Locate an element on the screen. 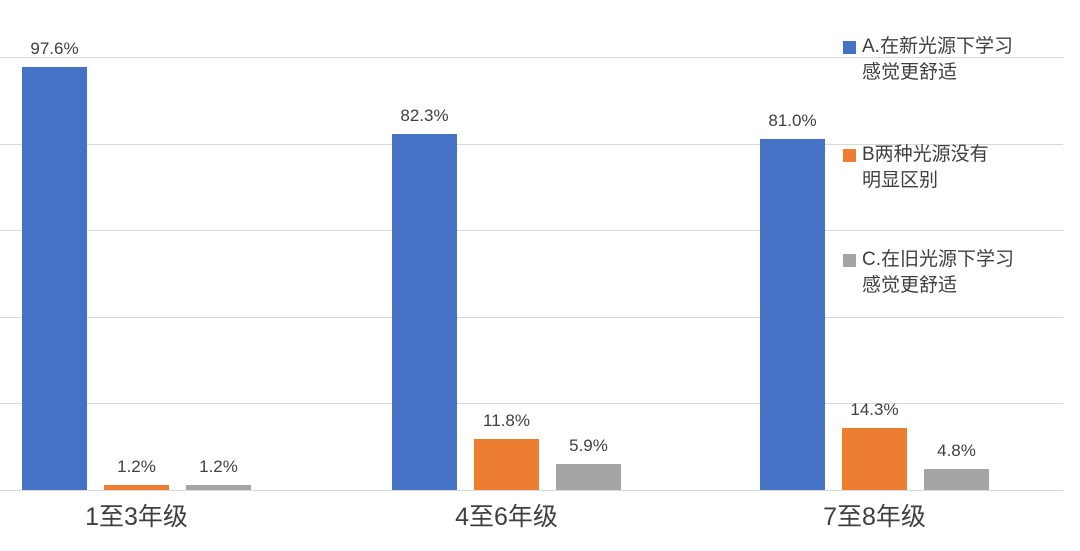 The width and height of the screenshot is (1080, 551). legend-item-B: B两种光源没有 明显区别 is located at coordinates (916, 168).